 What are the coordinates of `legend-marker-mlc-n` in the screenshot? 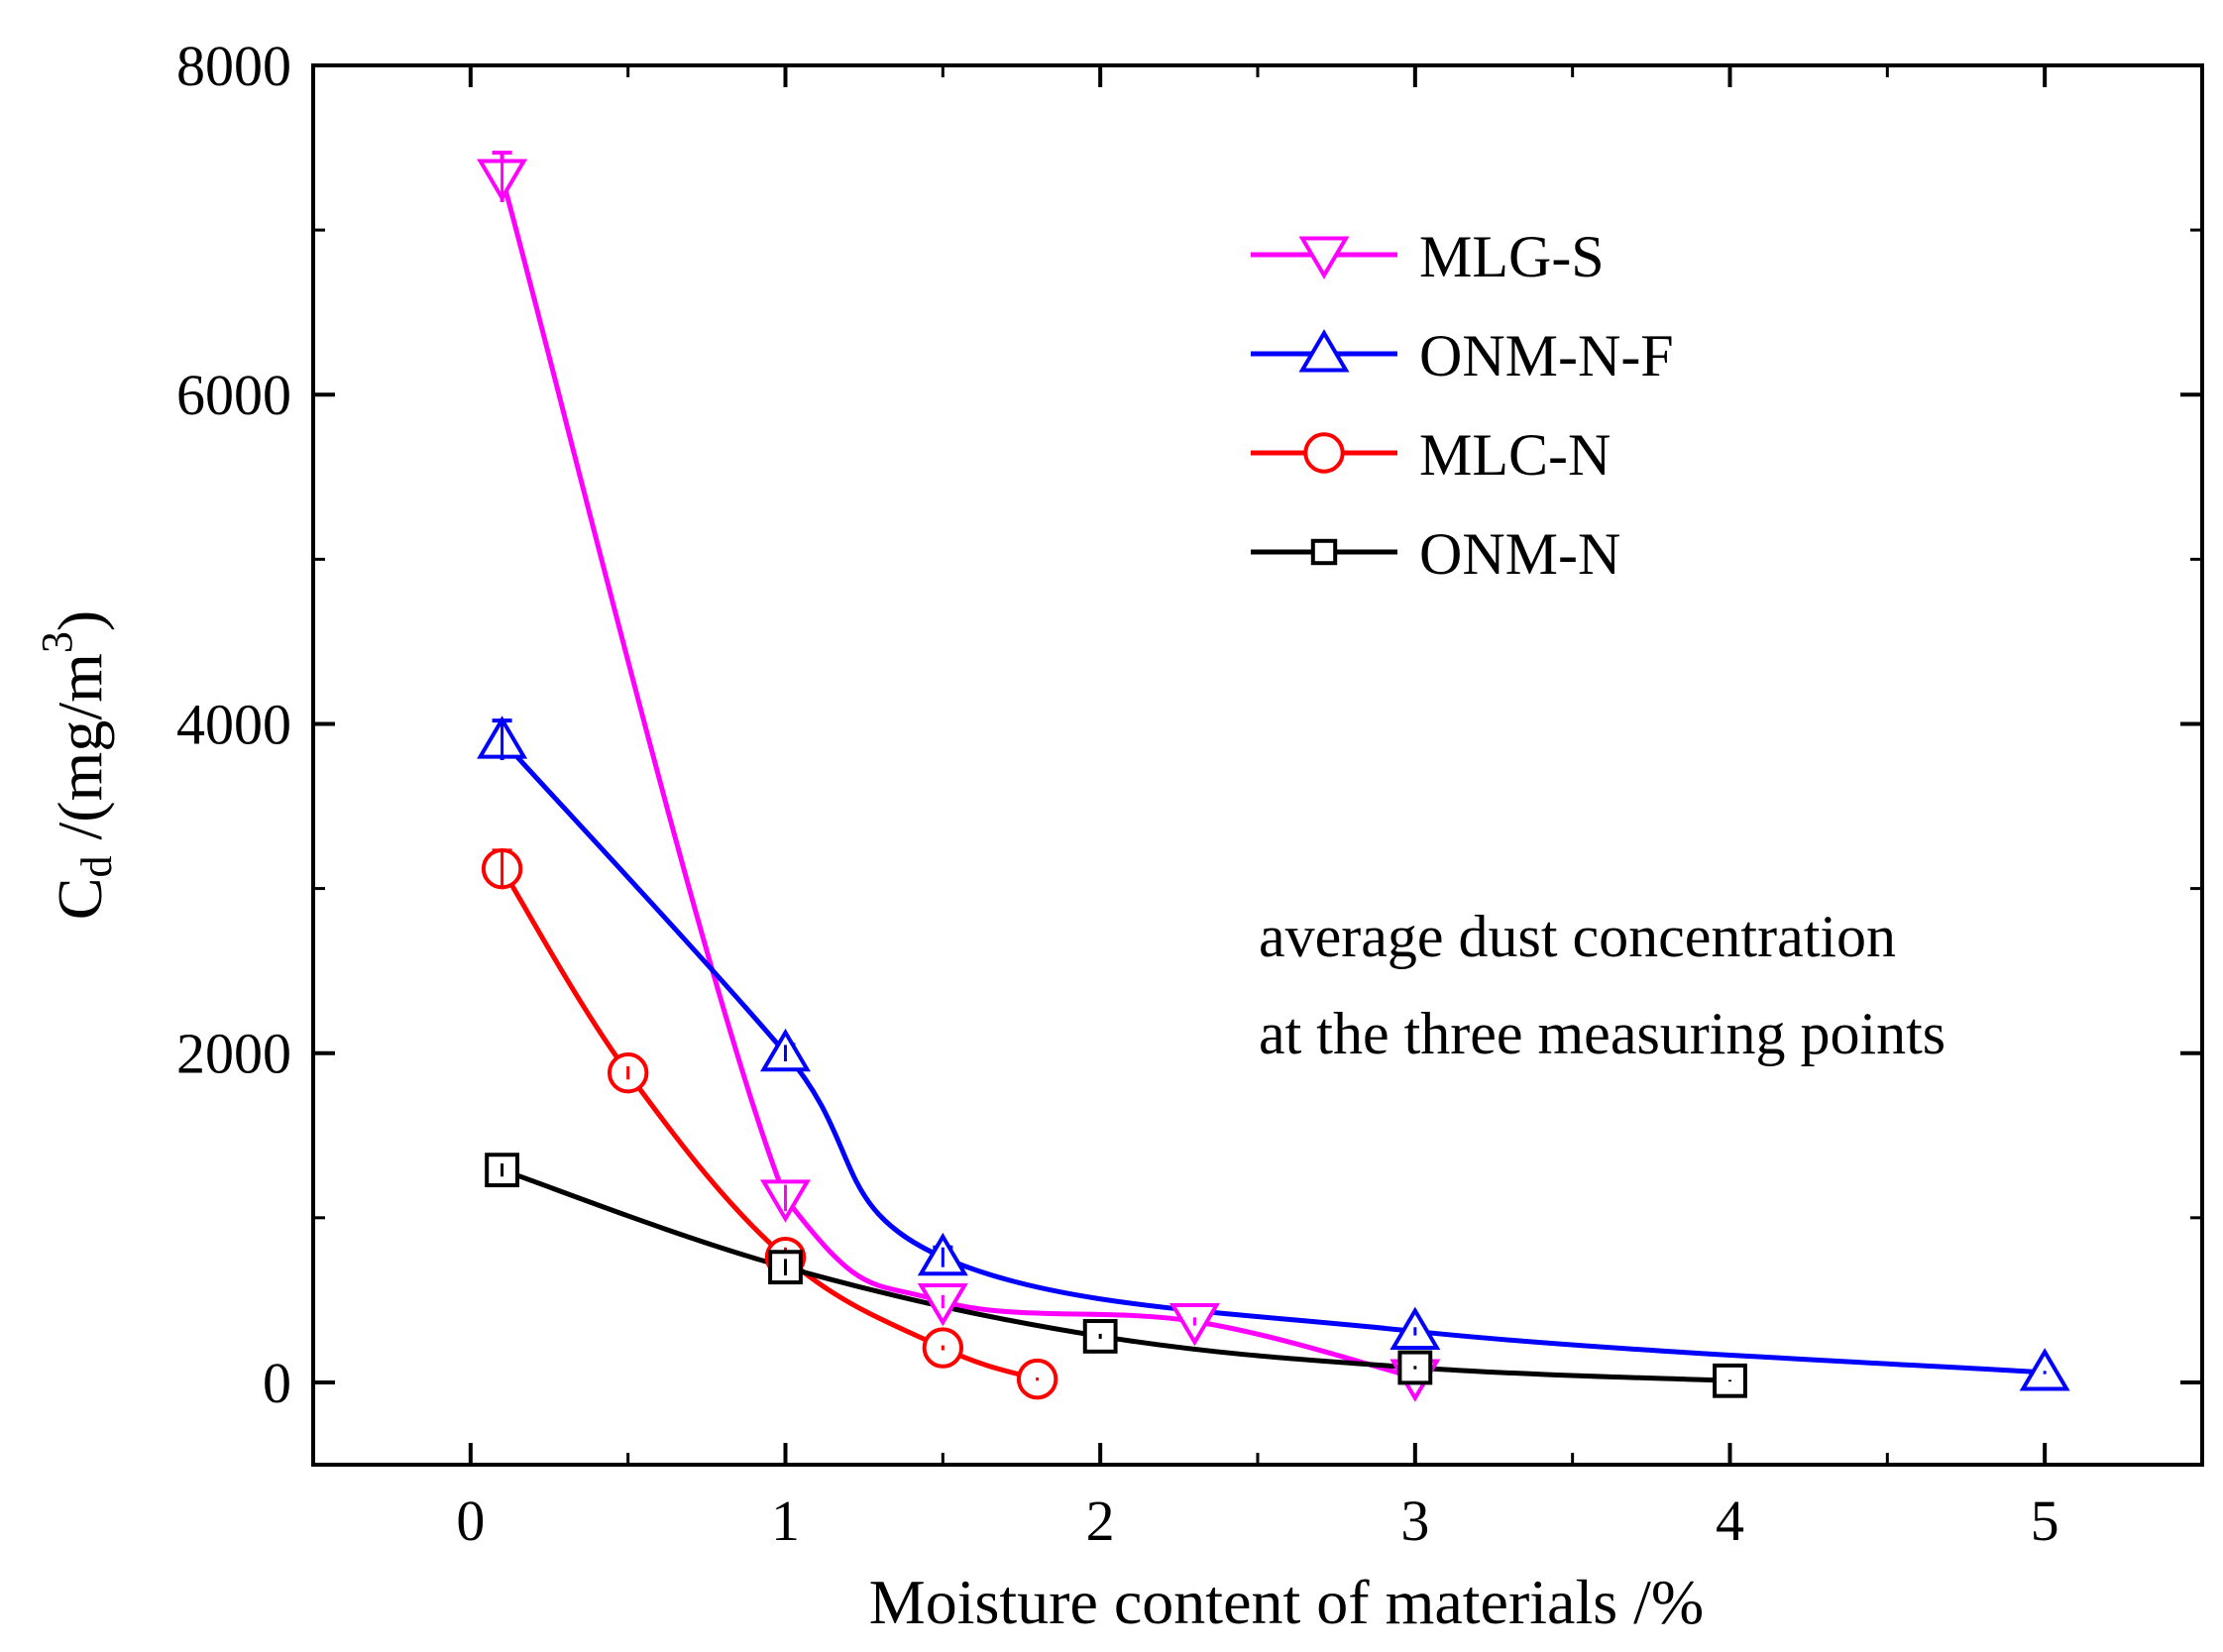 It's located at (1324, 453).